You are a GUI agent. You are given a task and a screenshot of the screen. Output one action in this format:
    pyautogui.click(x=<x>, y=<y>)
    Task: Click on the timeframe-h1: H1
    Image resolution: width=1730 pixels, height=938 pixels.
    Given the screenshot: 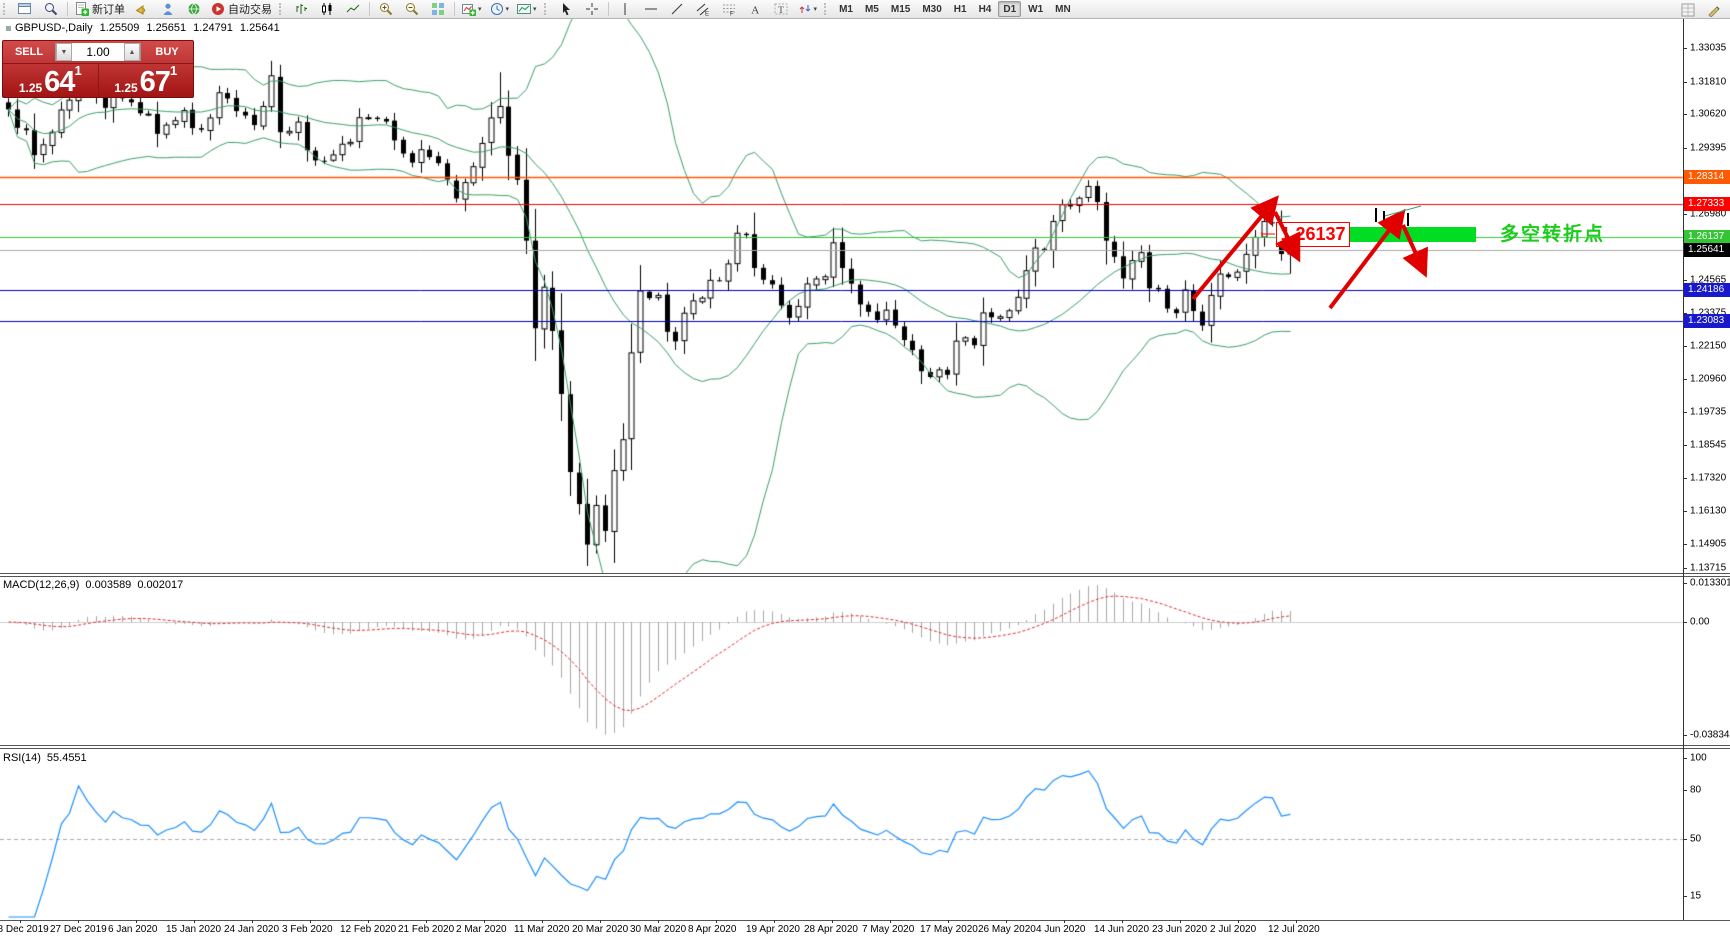 What is the action you would take?
    pyautogui.click(x=960, y=9)
    